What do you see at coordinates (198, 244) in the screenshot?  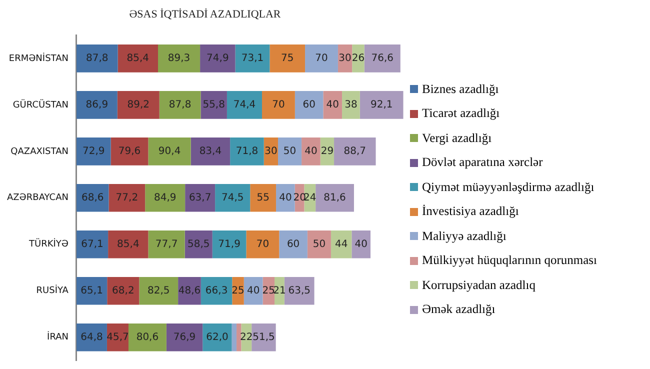 I see `data-label: 58,5` at bounding box center [198, 244].